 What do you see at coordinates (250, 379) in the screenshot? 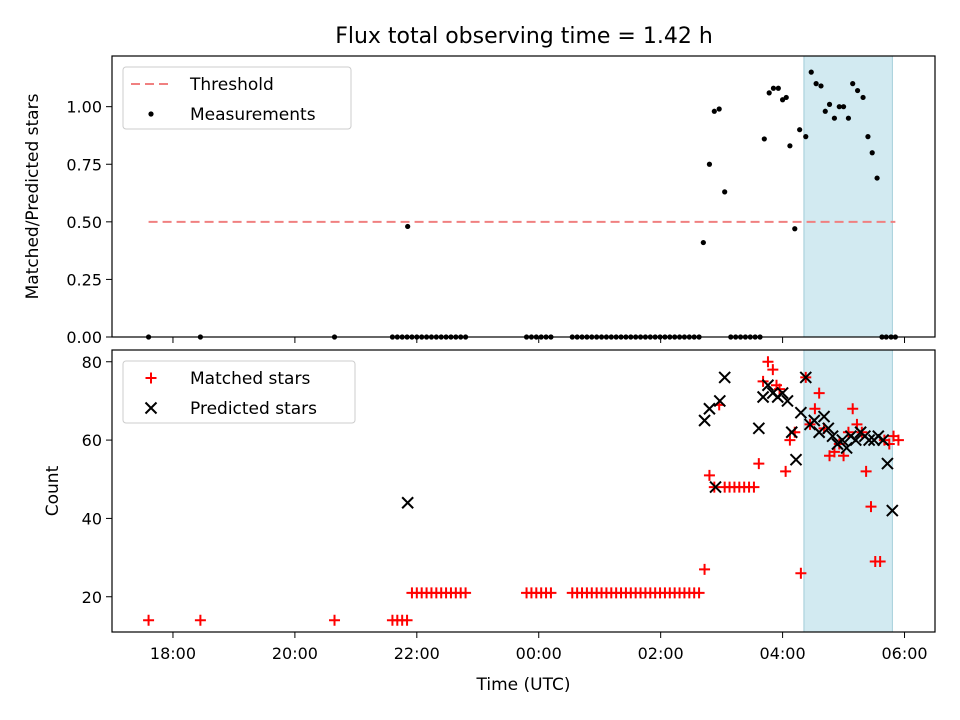
I see `legend-label: Matched stars` at bounding box center [250, 379].